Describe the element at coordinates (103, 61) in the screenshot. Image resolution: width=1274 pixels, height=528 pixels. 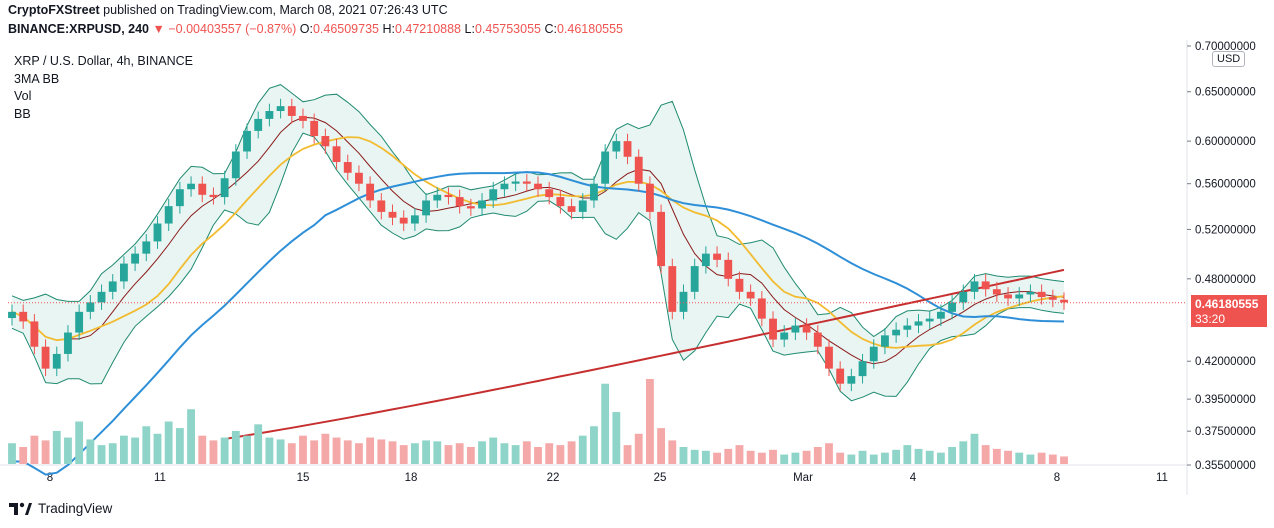
I see `legend-title: XRP / U.S. Dollar, 4h, BINANCE` at that location.